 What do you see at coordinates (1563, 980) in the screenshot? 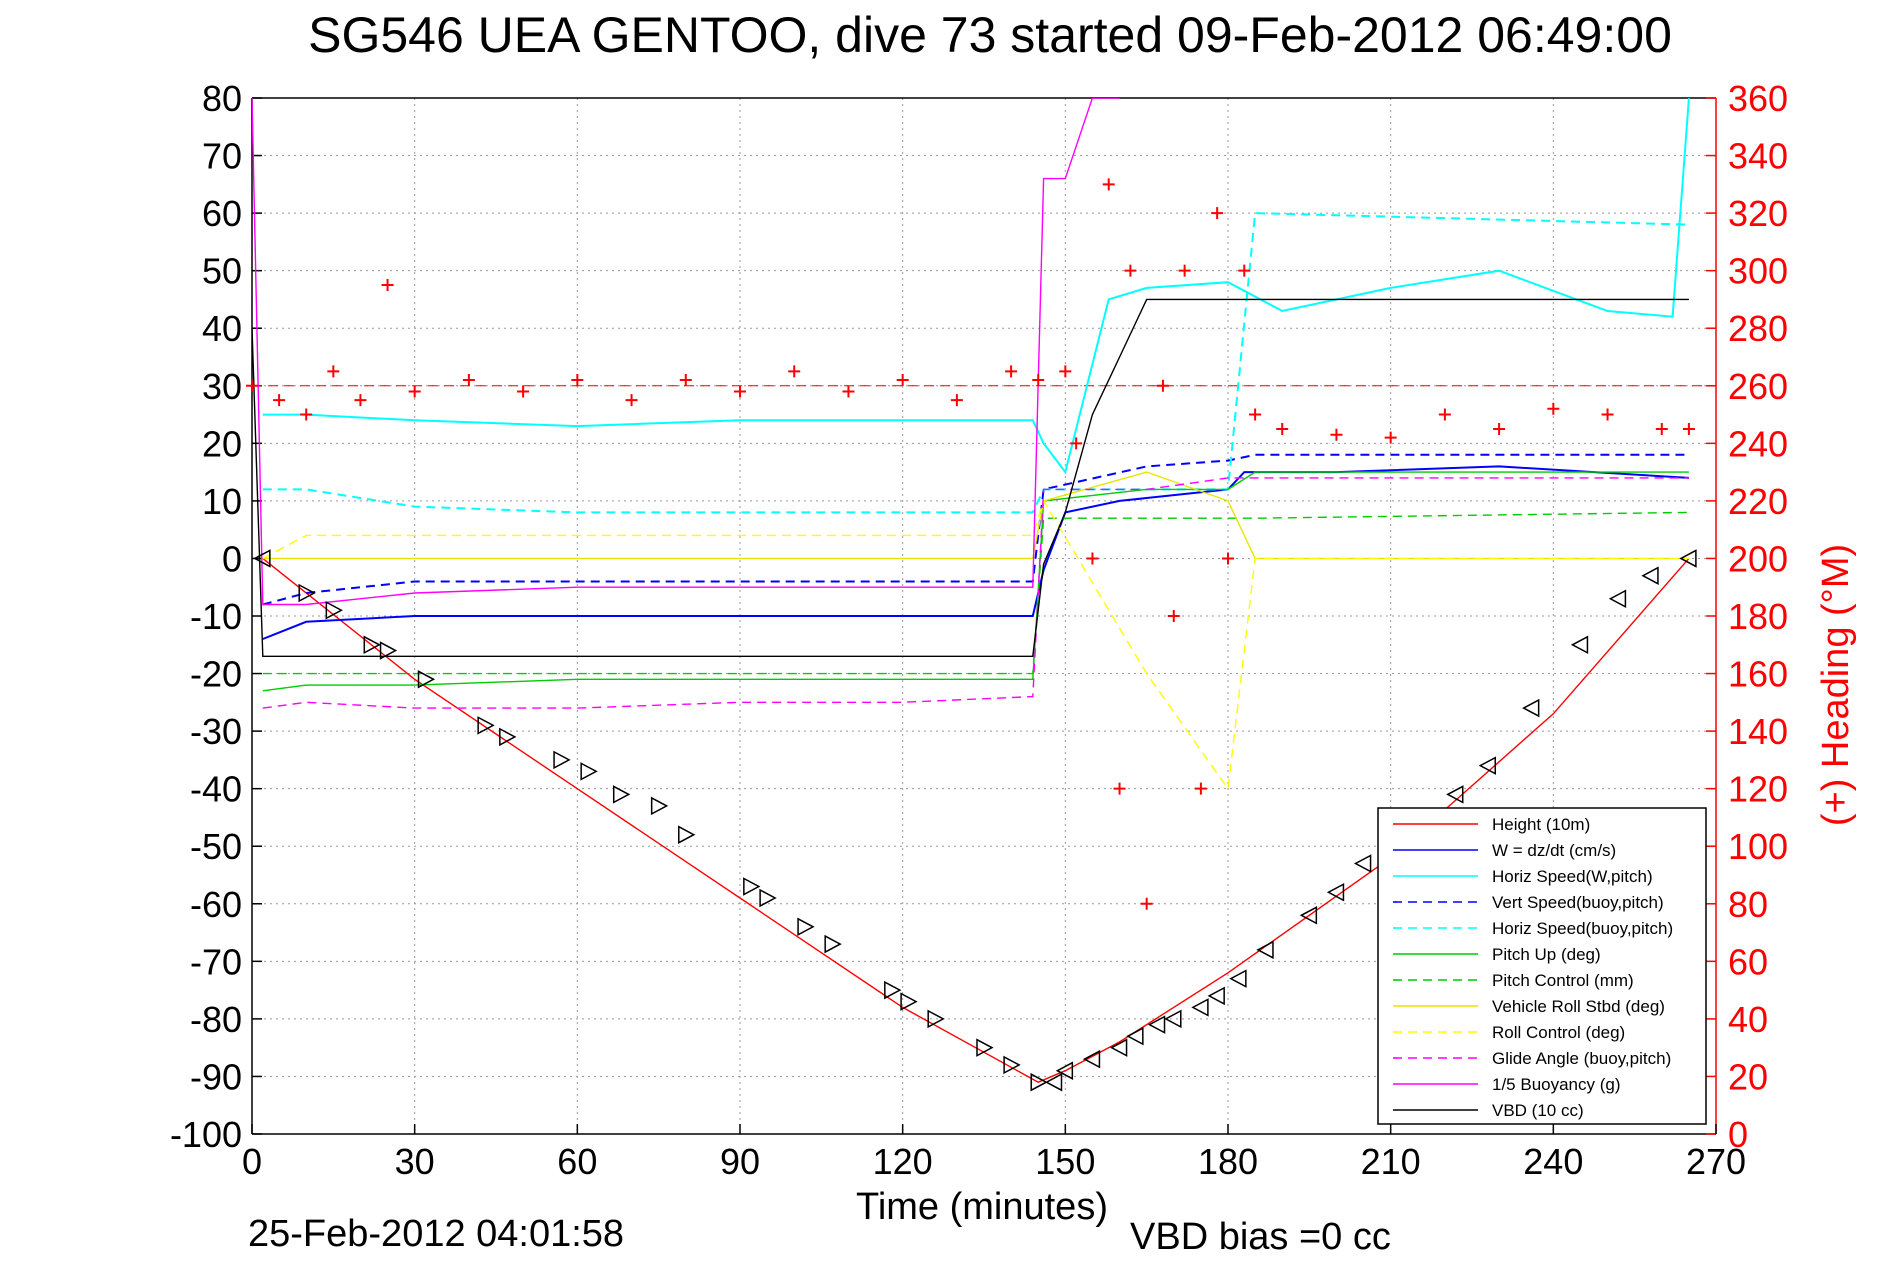
I see `legend-label-6: Pitch Control (mm)` at bounding box center [1563, 980].